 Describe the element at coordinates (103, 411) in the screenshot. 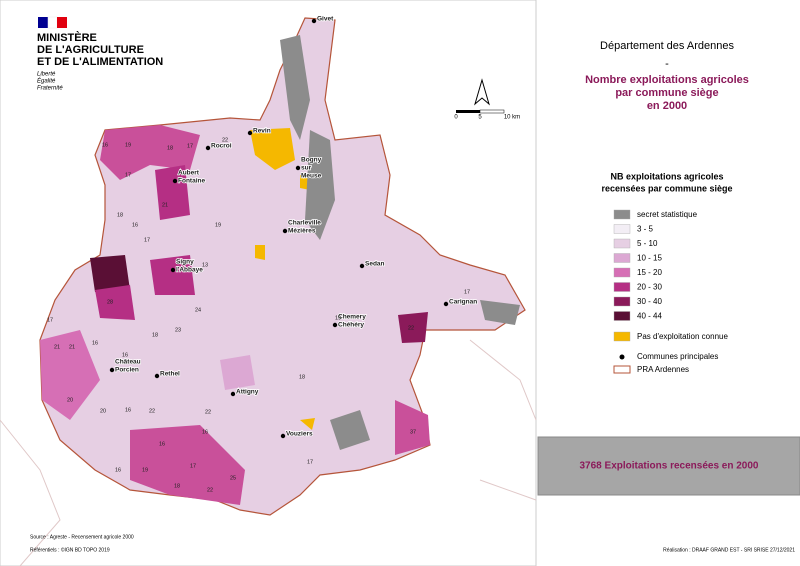

I see `commune-value: 20` at that location.